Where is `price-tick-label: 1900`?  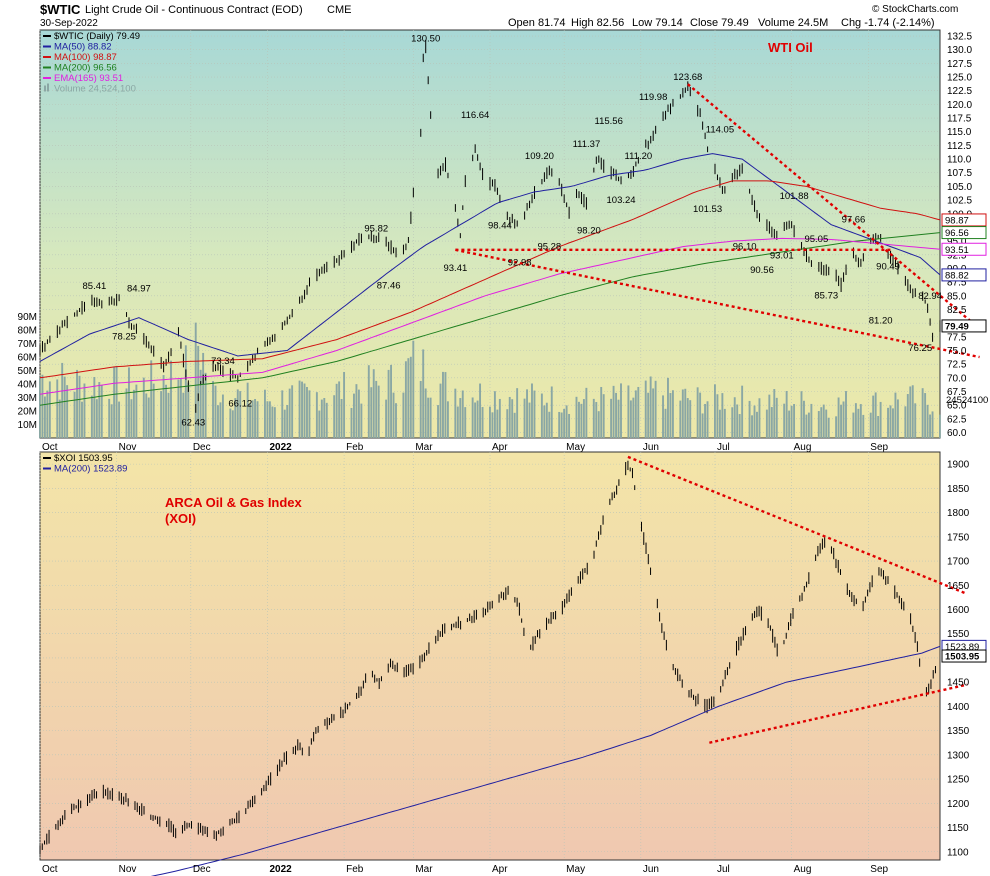 price-tick-label: 1900 is located at coordinates (958, 465).